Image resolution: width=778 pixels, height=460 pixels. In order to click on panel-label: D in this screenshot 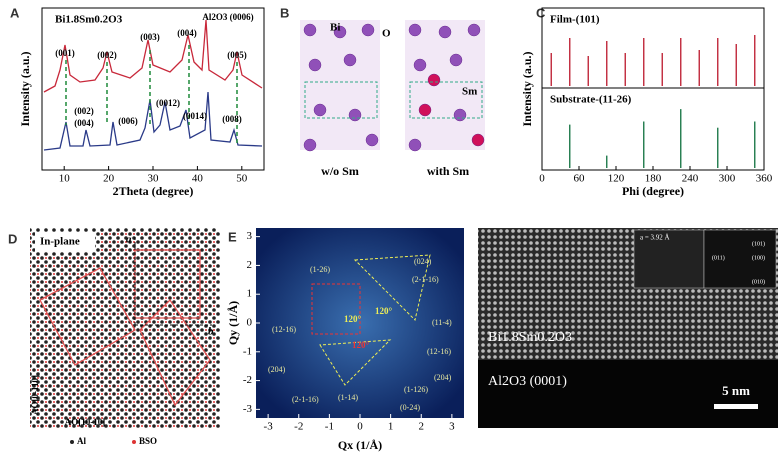, I will do `click(12, 238)`.